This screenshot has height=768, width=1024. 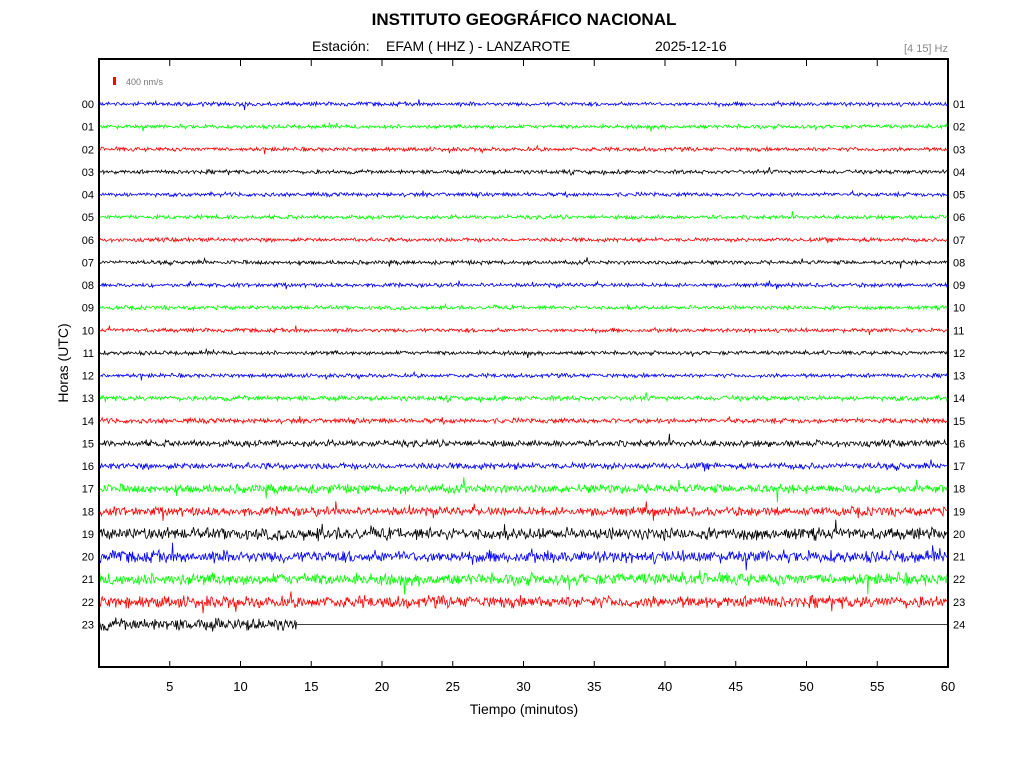 I want to click on left-hour-label: 07, so click(x=88, y=263).